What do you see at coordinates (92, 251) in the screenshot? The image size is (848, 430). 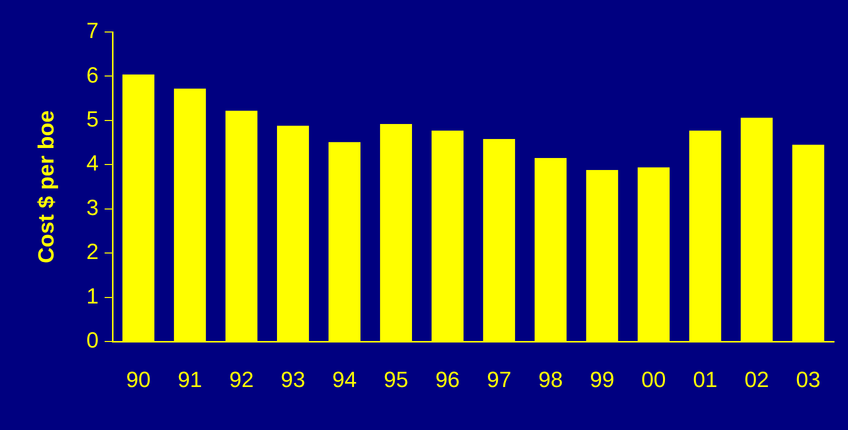 I see `y-tick-label: 2` at bounding box center [92, 251].